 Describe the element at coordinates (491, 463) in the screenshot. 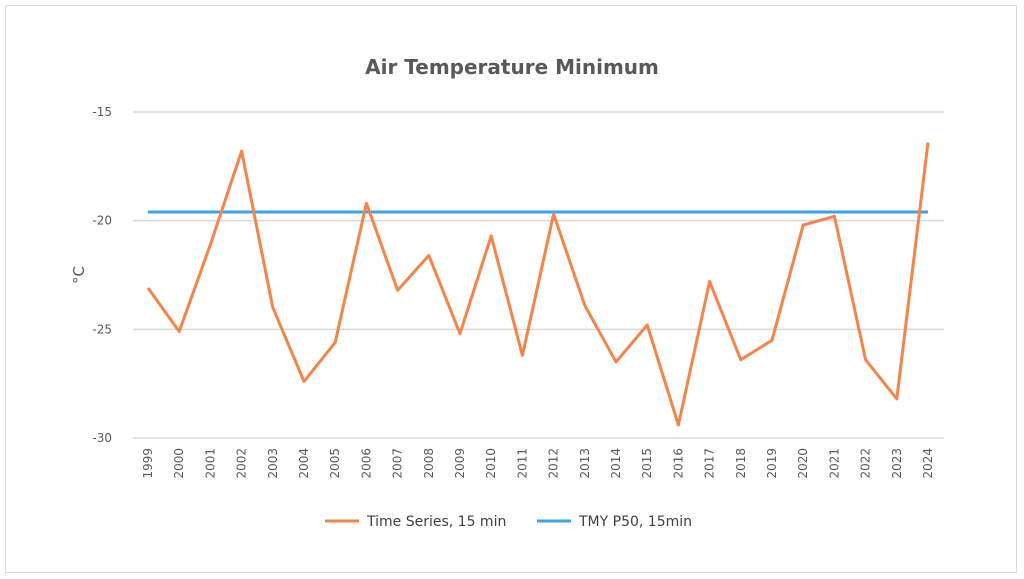

I see `x-tick-label: 2010` at that location.